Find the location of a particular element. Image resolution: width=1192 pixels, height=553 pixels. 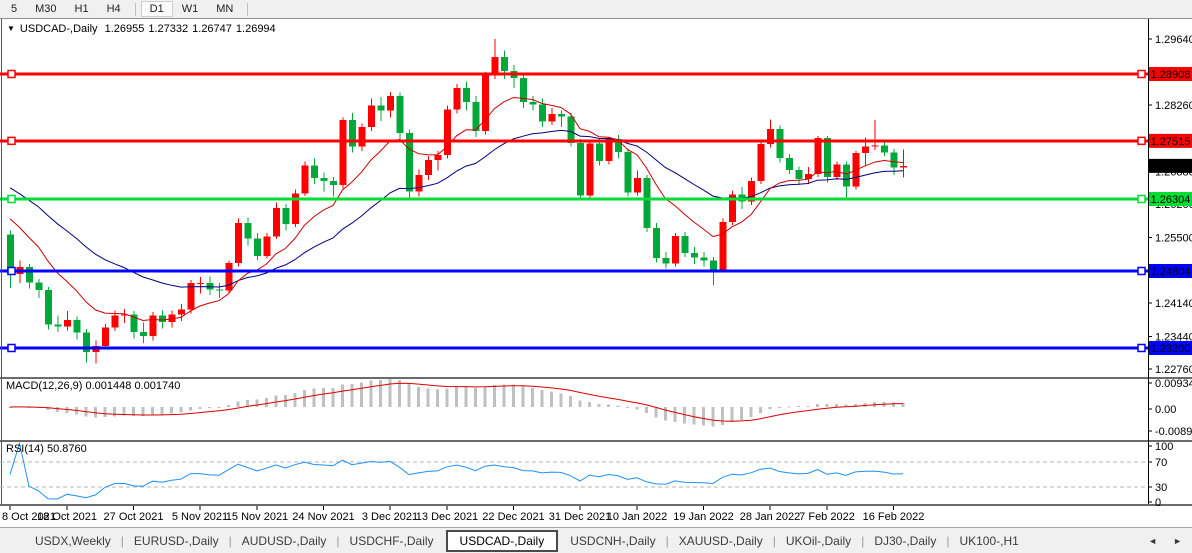

title-dropdown-icon: ▼ is located at coordinates (11, 28).